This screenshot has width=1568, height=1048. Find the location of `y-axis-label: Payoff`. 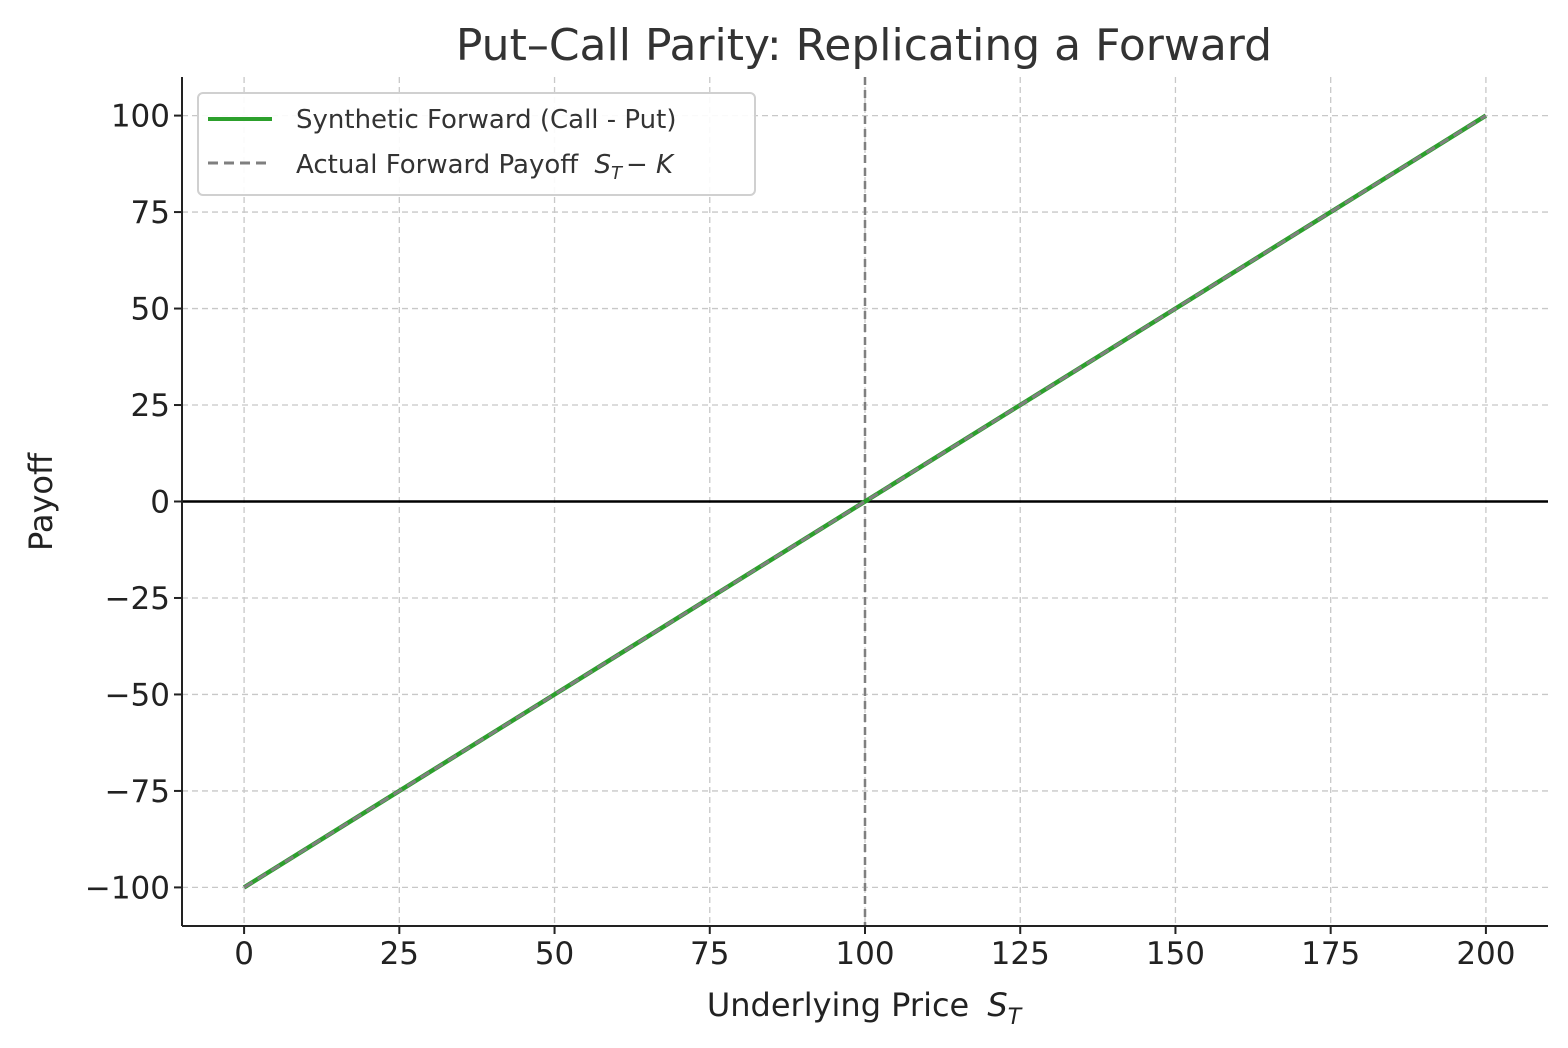

y-axis-label: Payoff is located at coordinates (41, 501).